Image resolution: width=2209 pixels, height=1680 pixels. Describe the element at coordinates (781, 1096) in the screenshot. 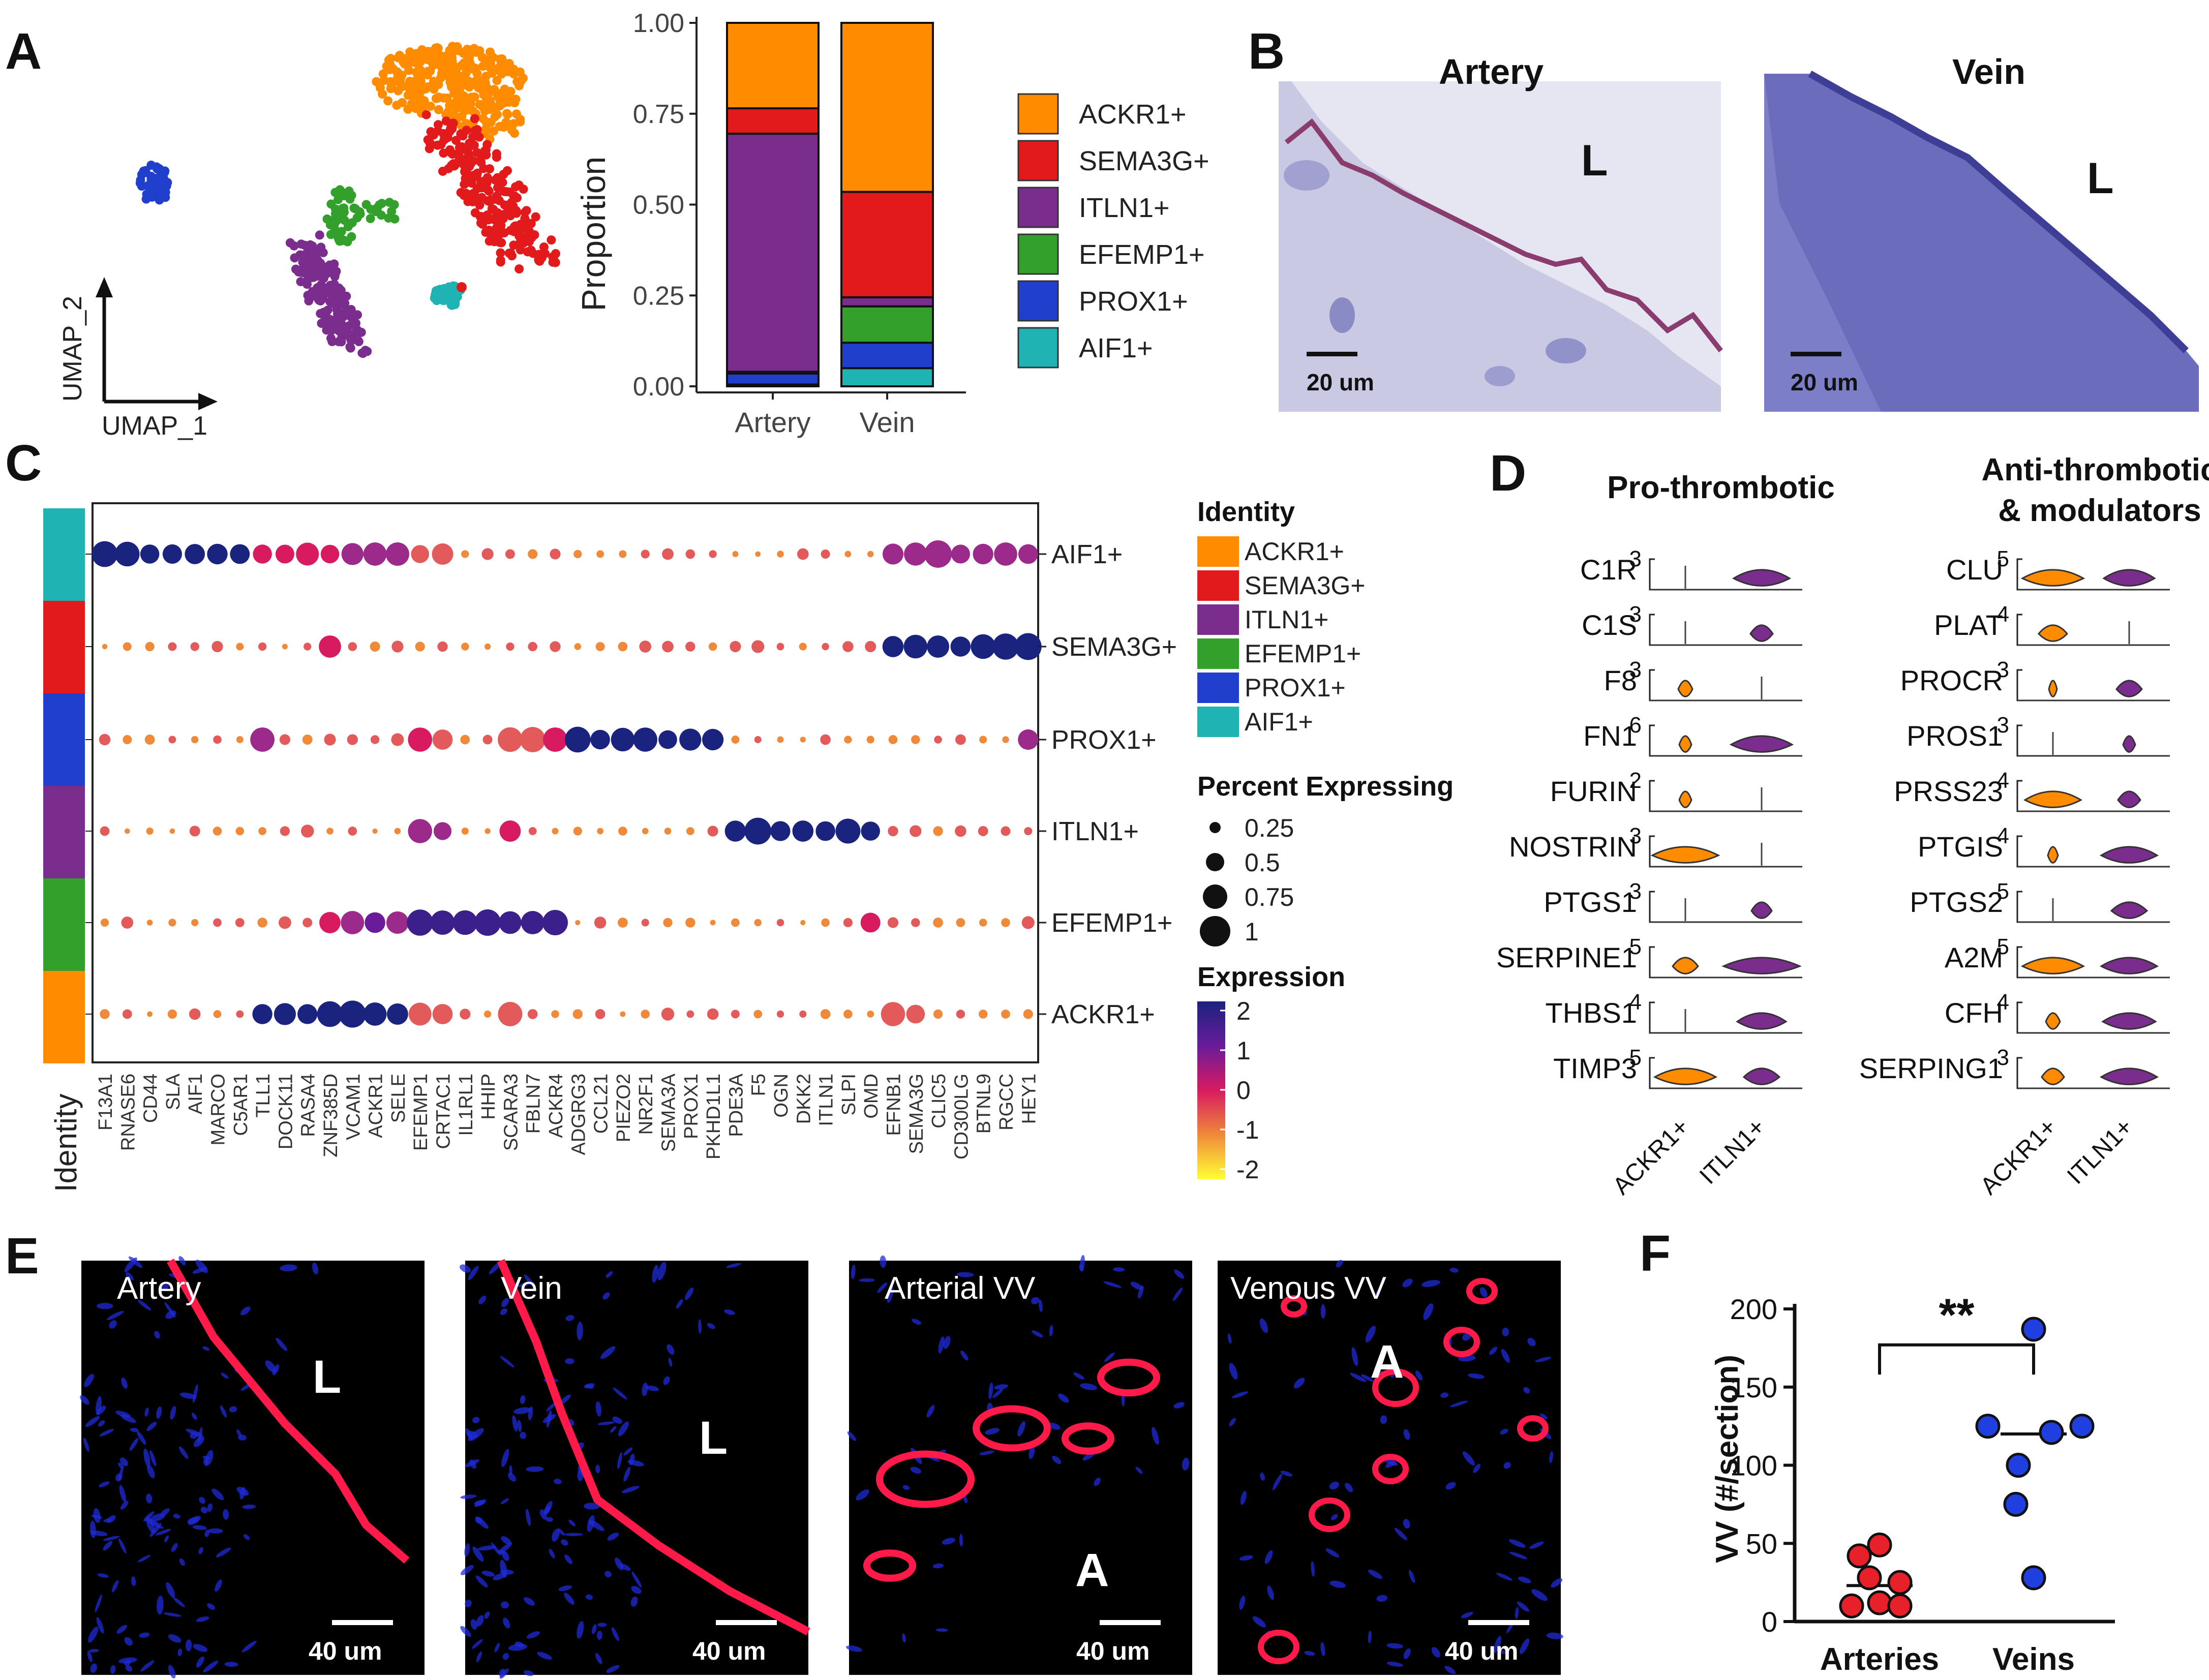

I see `gene-label: OGN` at that location.